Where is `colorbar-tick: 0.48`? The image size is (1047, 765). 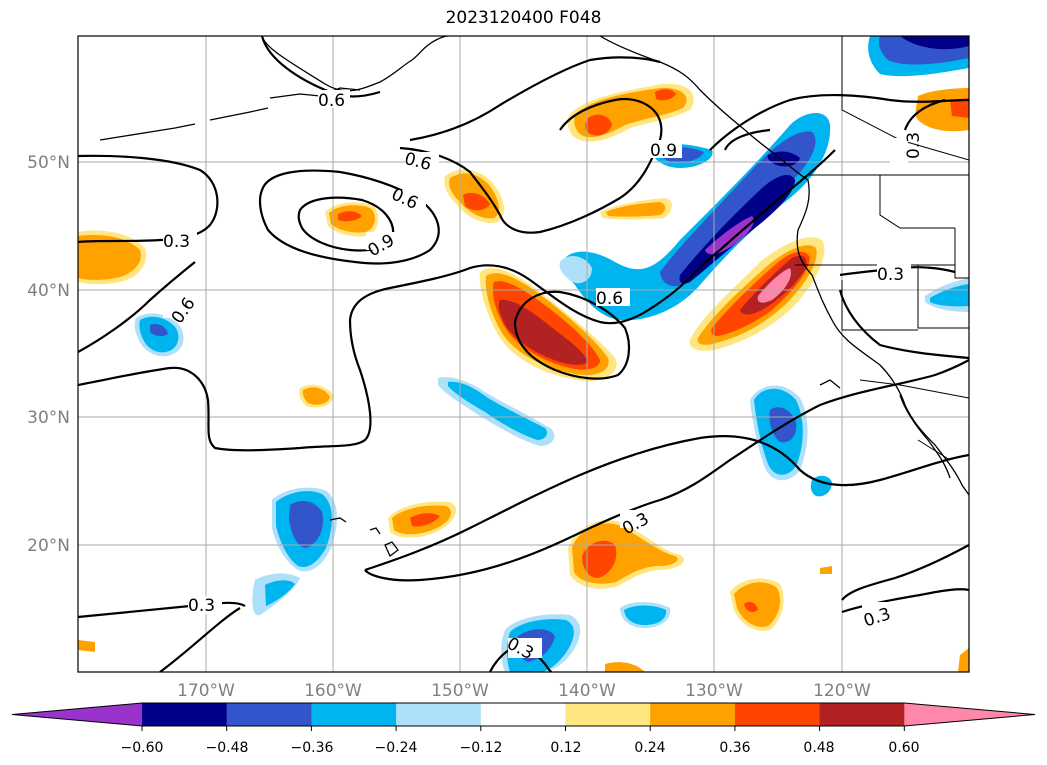
colorbar-tick: 0.48 is located at coordinates (818, 748).